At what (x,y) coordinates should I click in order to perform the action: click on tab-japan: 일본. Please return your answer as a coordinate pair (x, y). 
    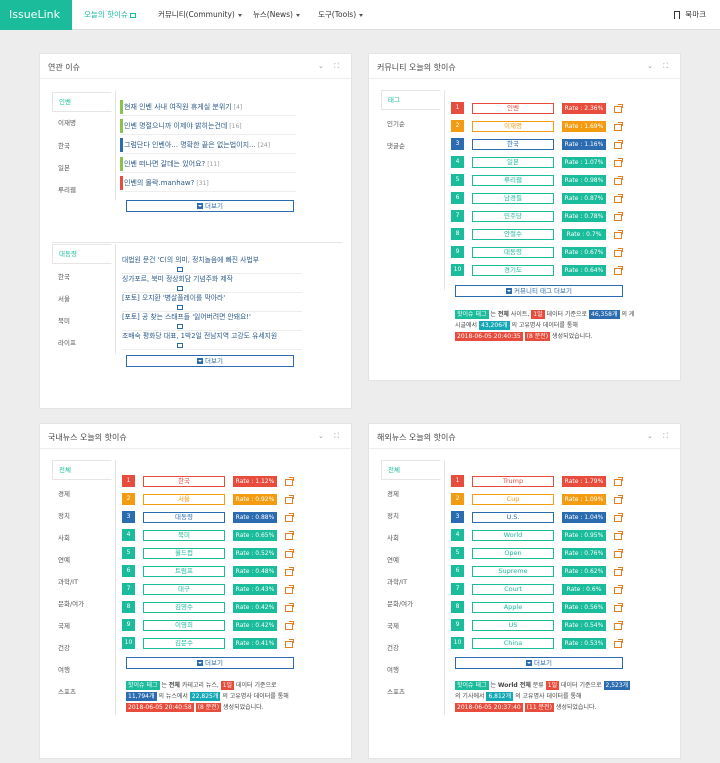
    Looking at the image, I should click on (64, 168).